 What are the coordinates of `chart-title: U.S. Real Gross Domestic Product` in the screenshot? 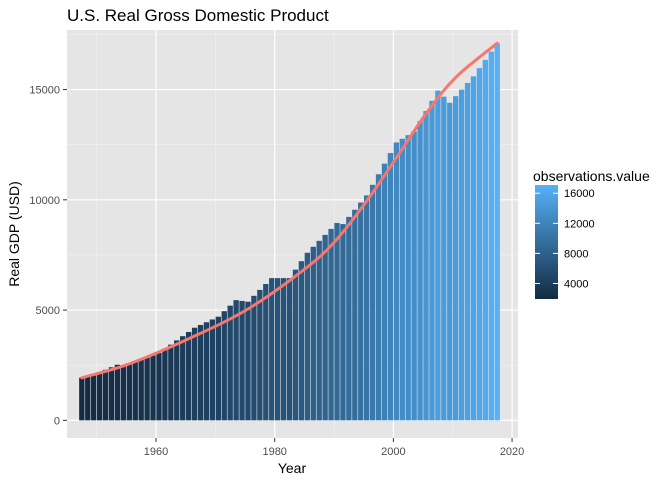 It's located at (198, 15).